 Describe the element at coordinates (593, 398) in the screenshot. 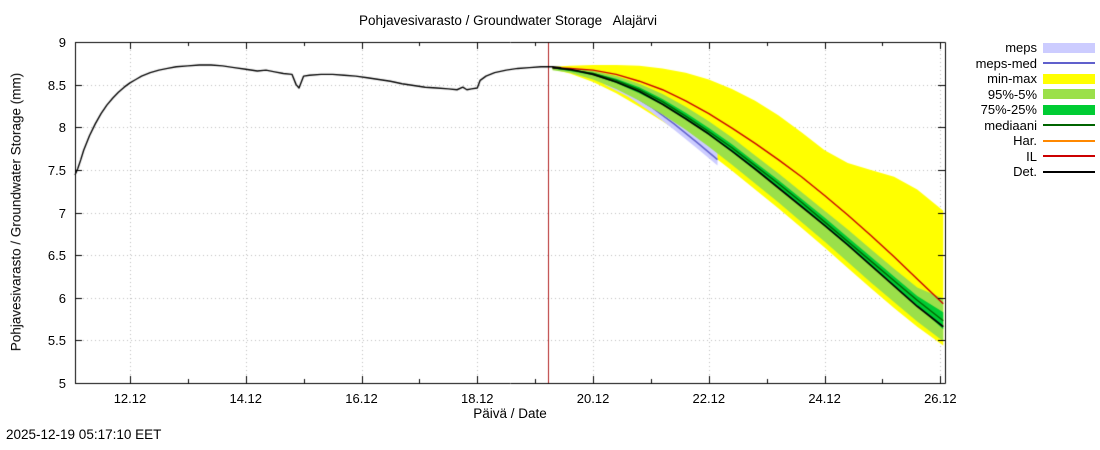

I see `x-tick-label: 20.12` at that location.